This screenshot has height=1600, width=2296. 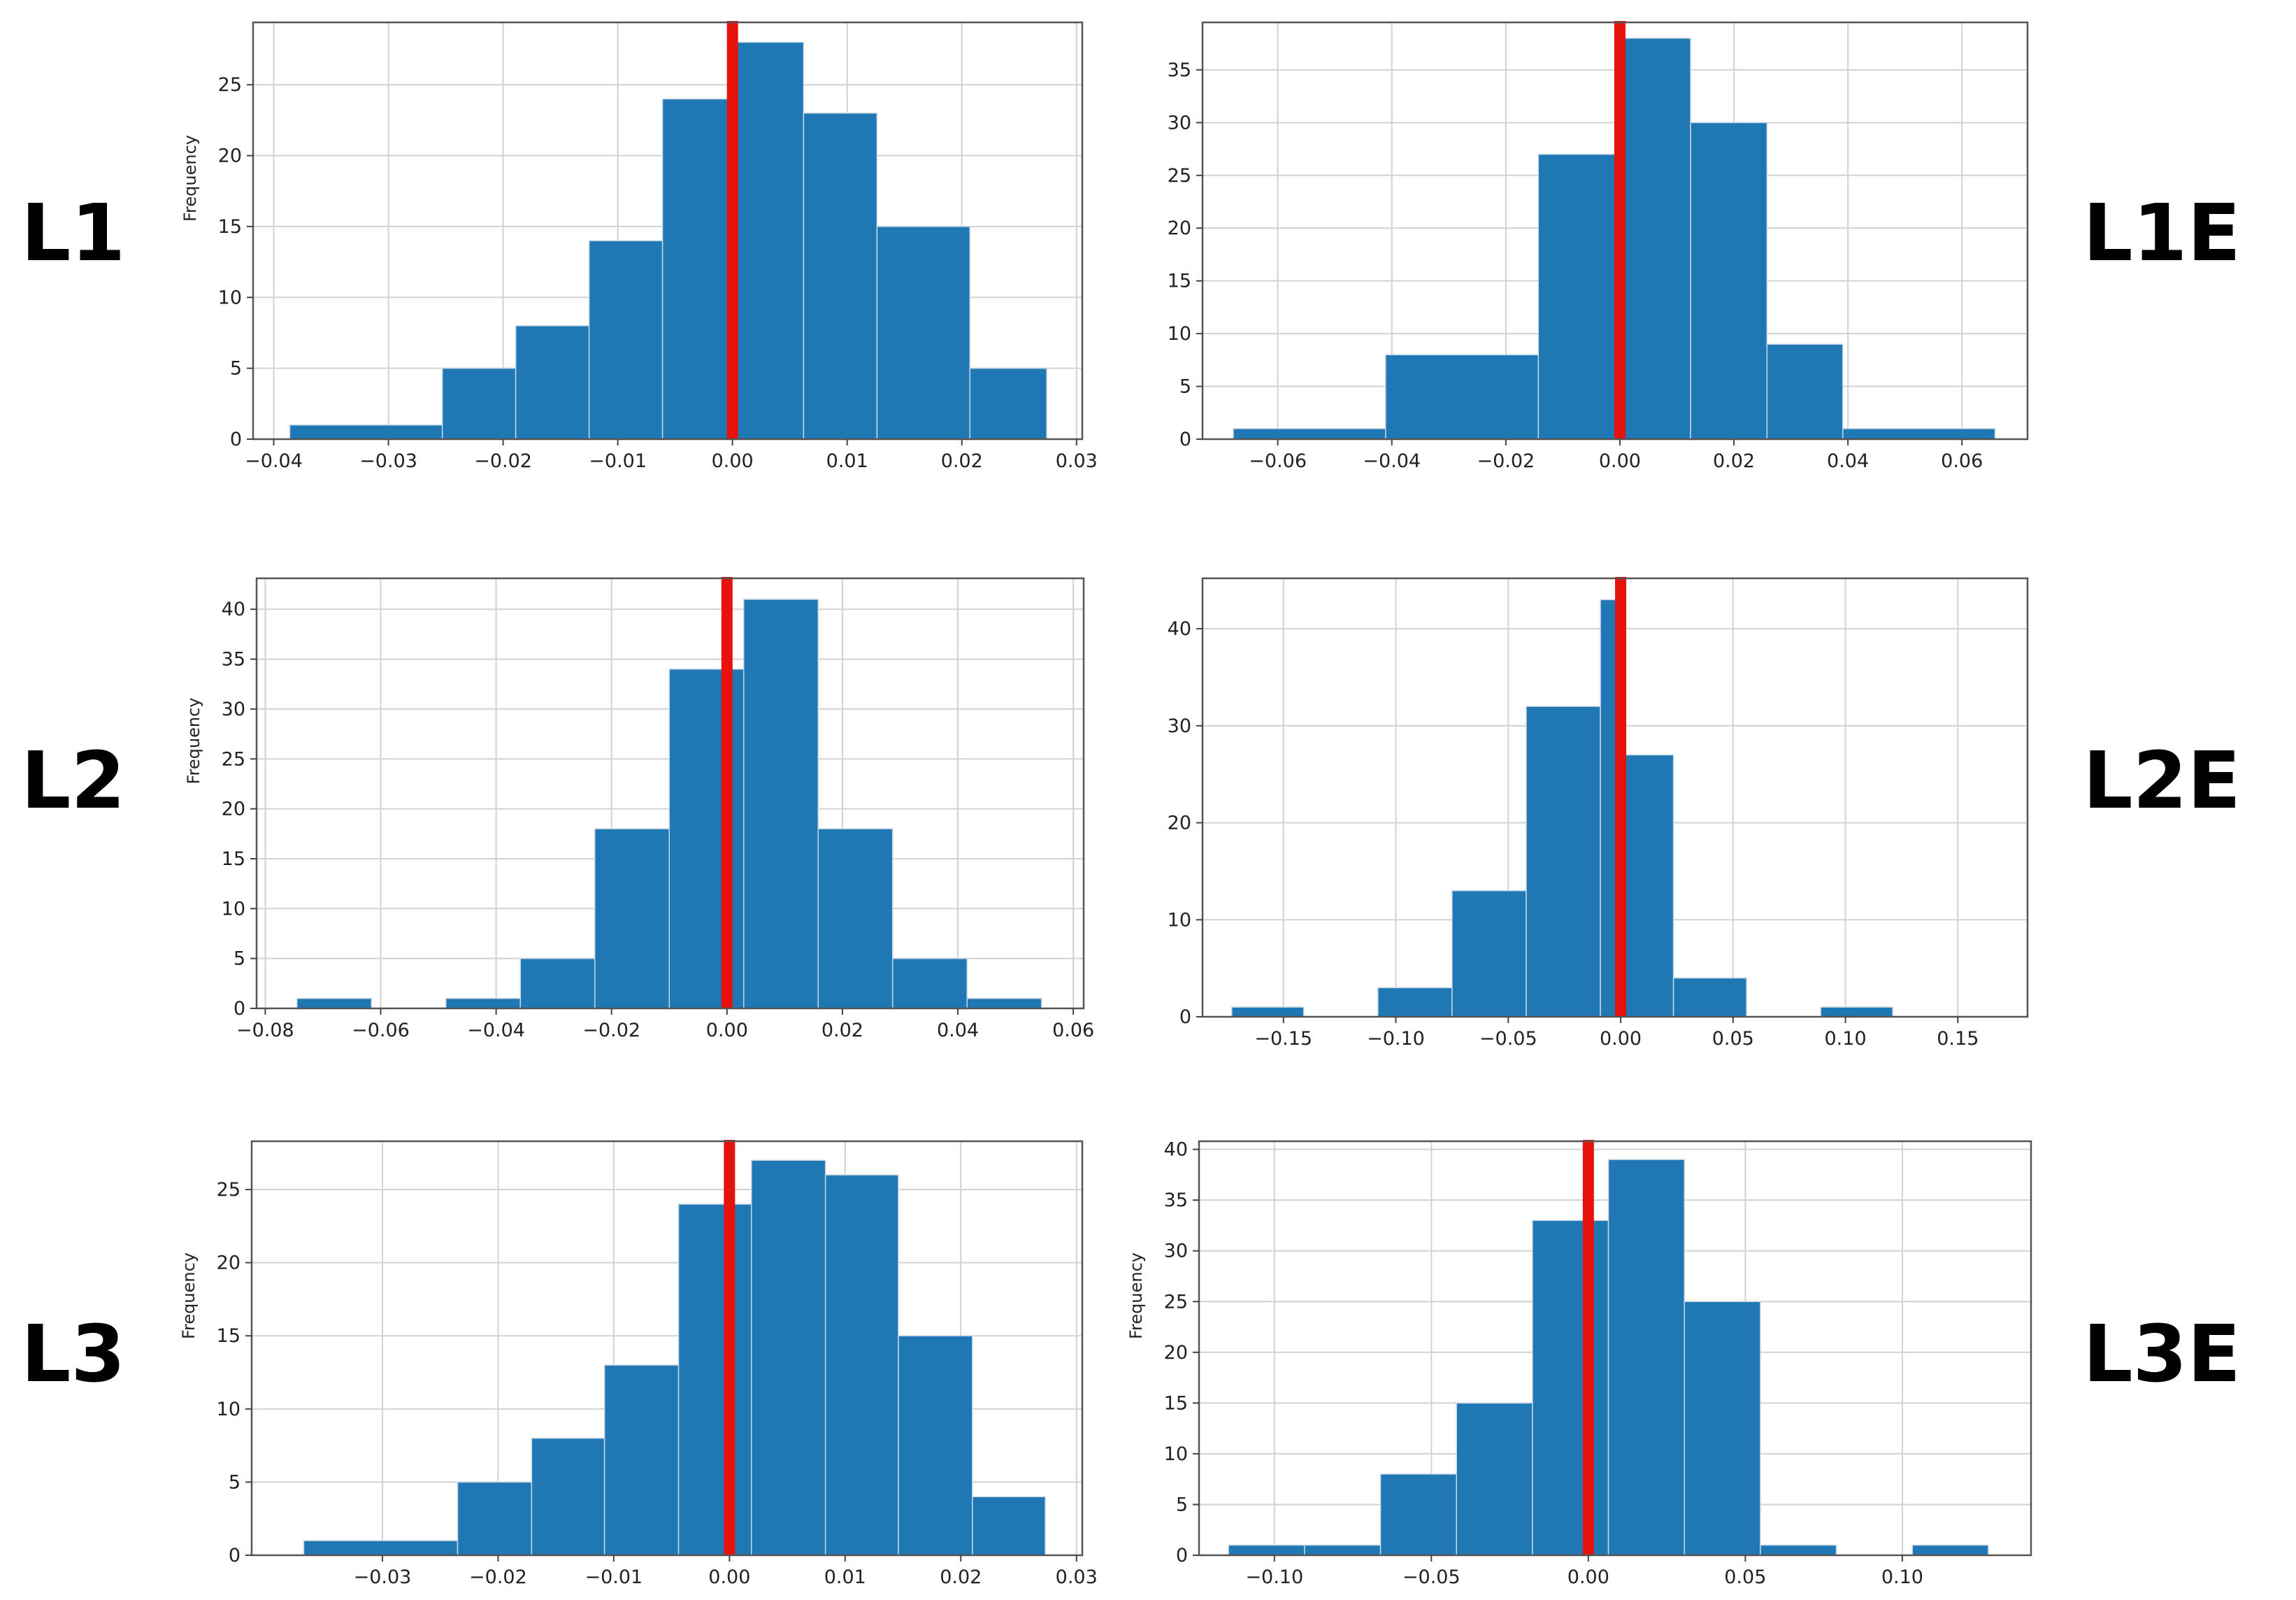 I want to click on panel-label: L3E, so click(x=2162, y=1354).